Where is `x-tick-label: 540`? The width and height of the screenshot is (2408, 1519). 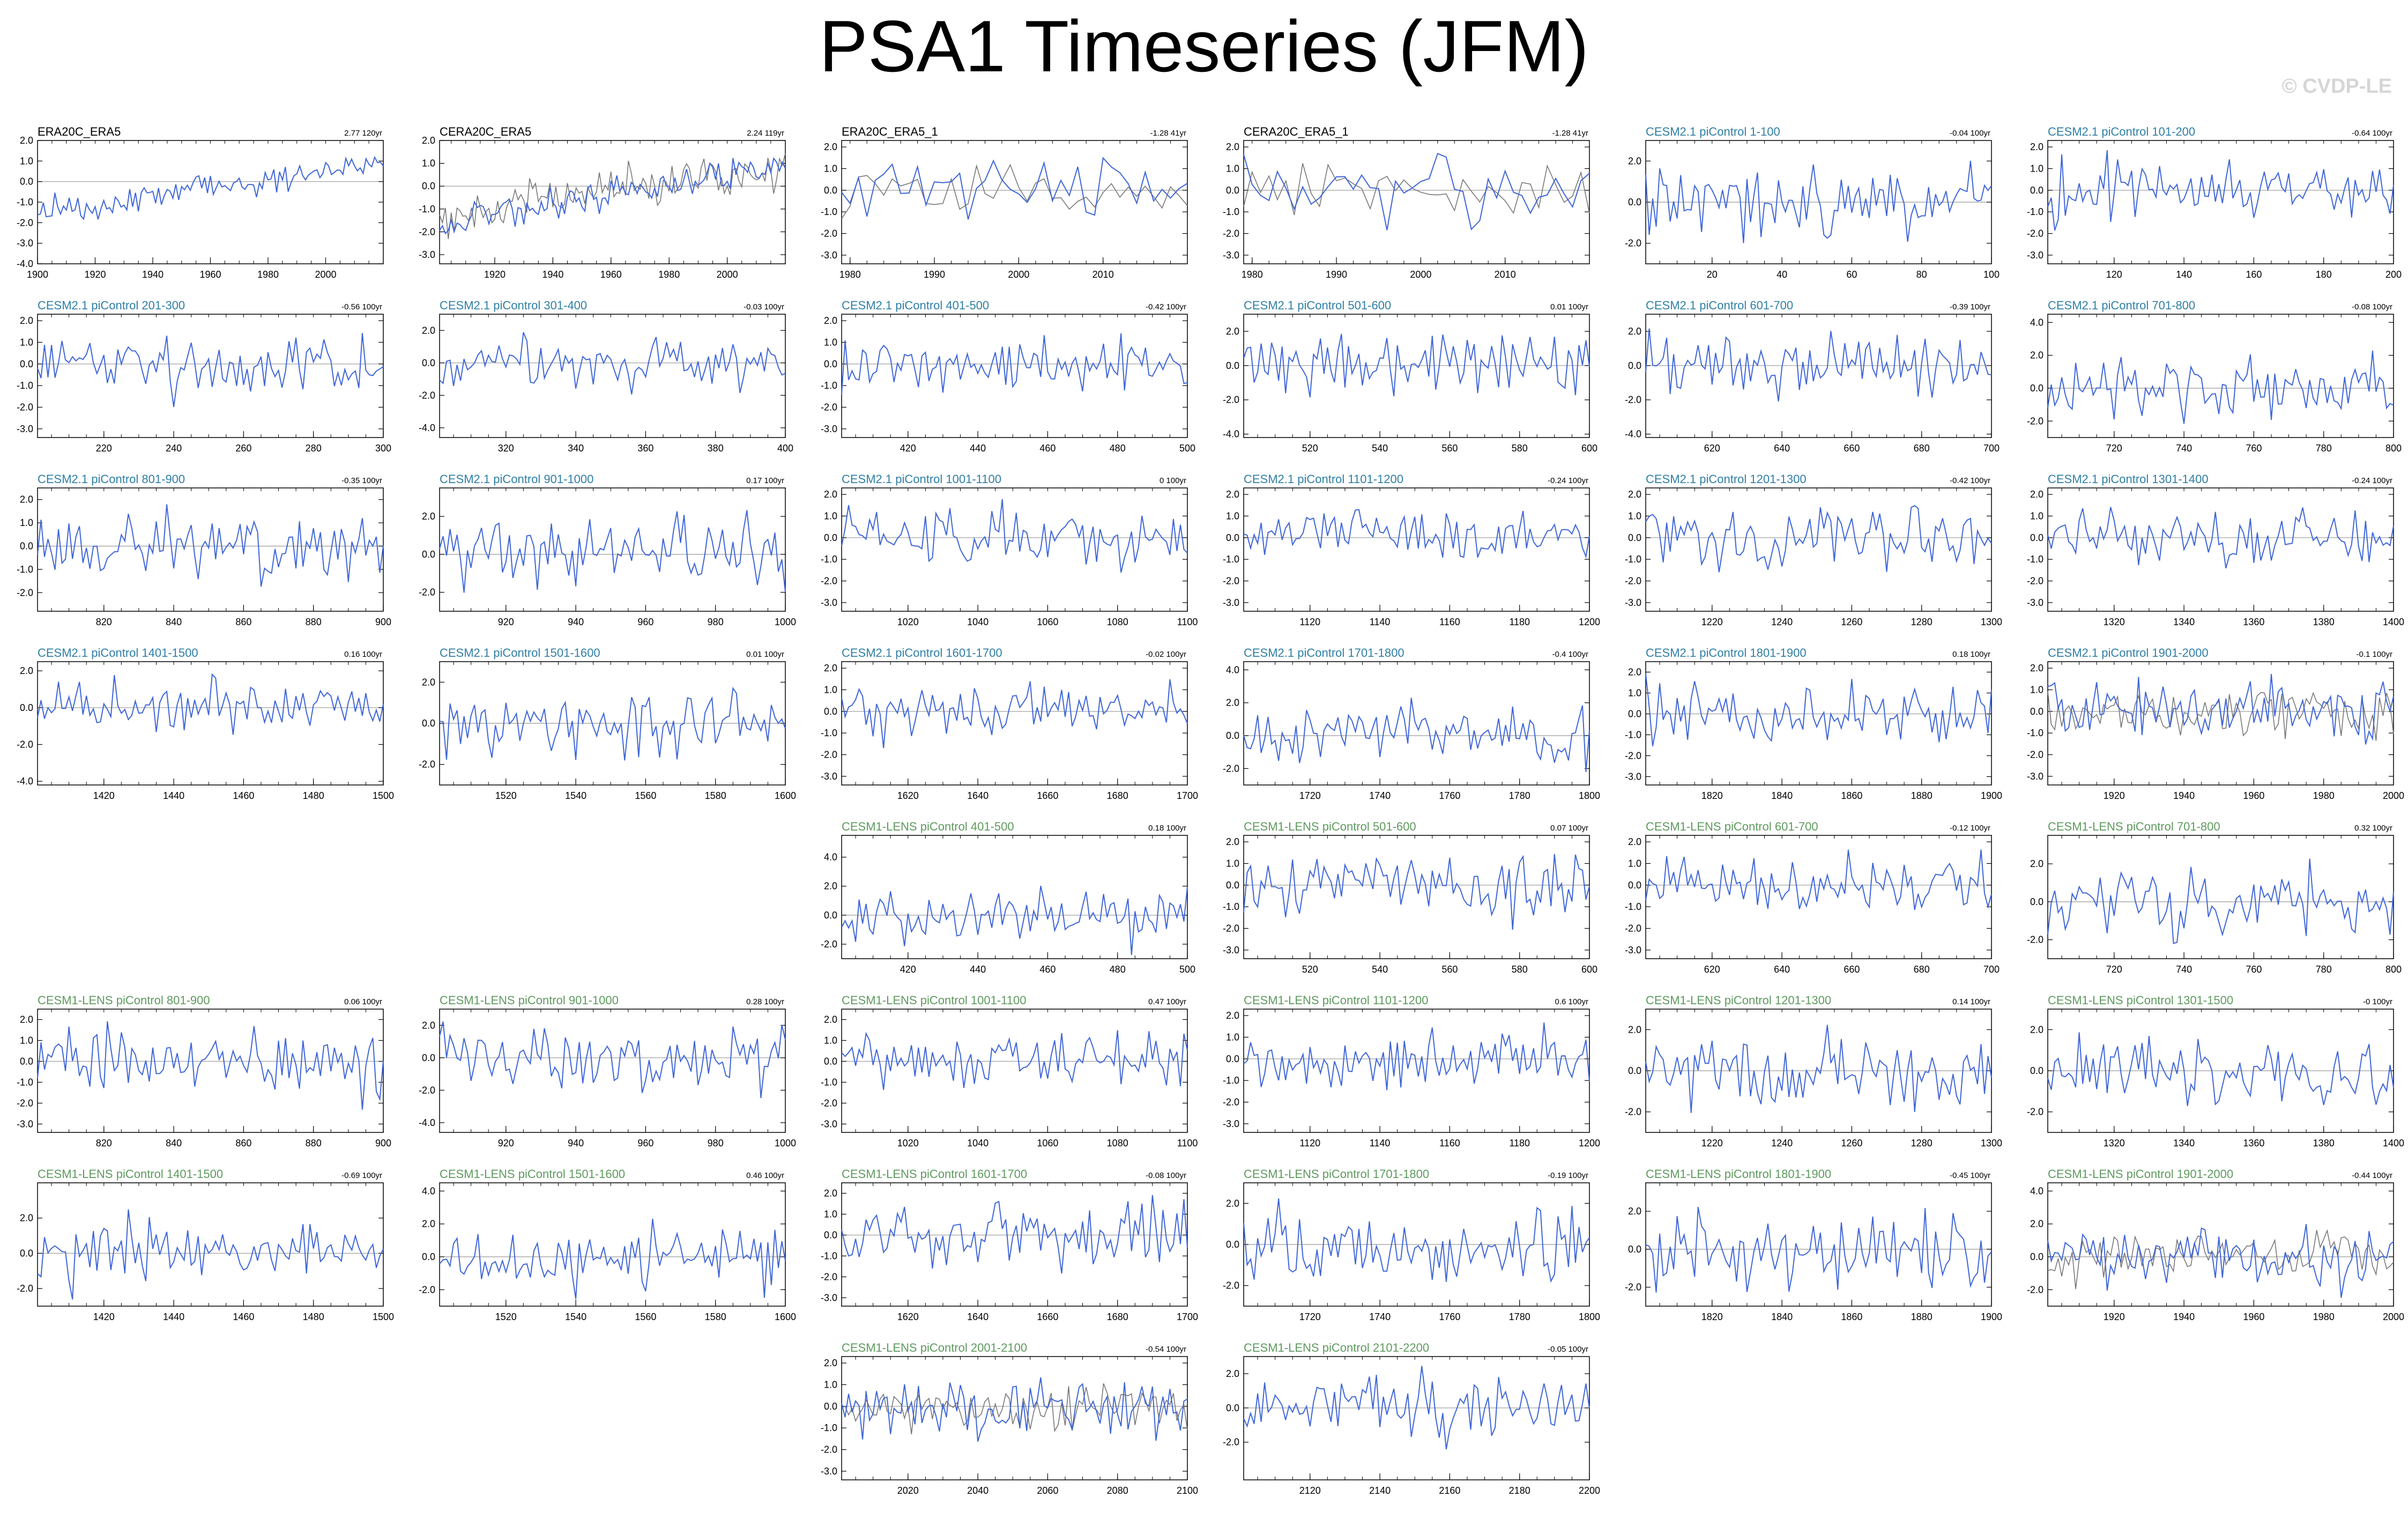 x-tick-label: 540 is located at coordinates (1380, 448).